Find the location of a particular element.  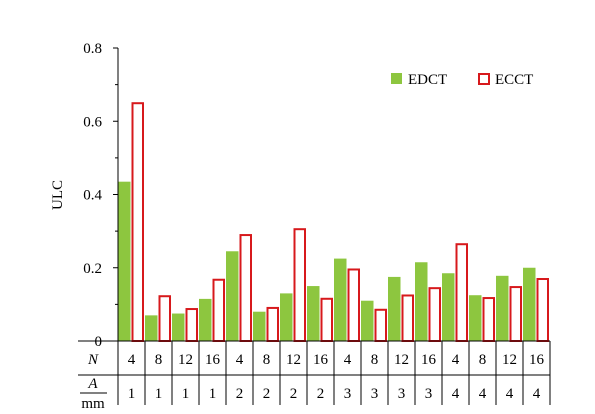

legend-label-ecct: ECCT is located at coordinates (514, 80).